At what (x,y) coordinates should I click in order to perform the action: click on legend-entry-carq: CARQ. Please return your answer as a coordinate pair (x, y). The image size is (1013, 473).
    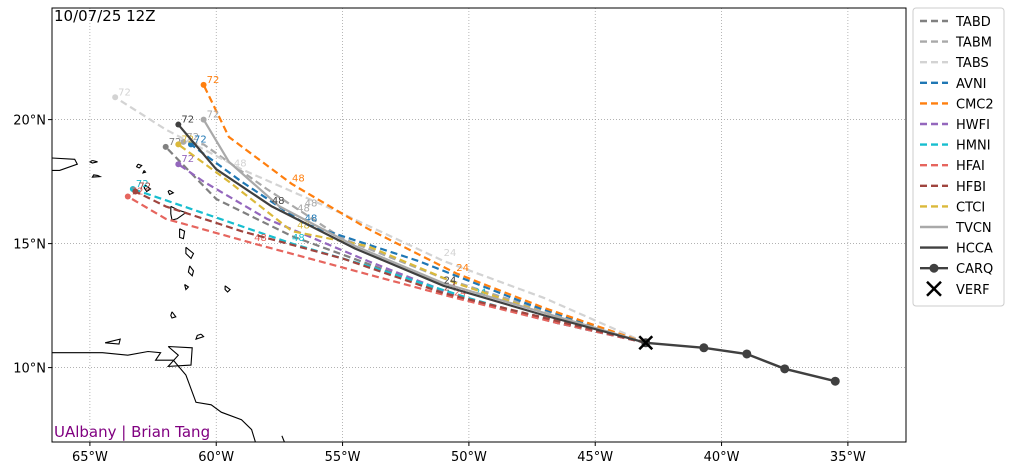
    Looking at the image, I should click on (956, 269).